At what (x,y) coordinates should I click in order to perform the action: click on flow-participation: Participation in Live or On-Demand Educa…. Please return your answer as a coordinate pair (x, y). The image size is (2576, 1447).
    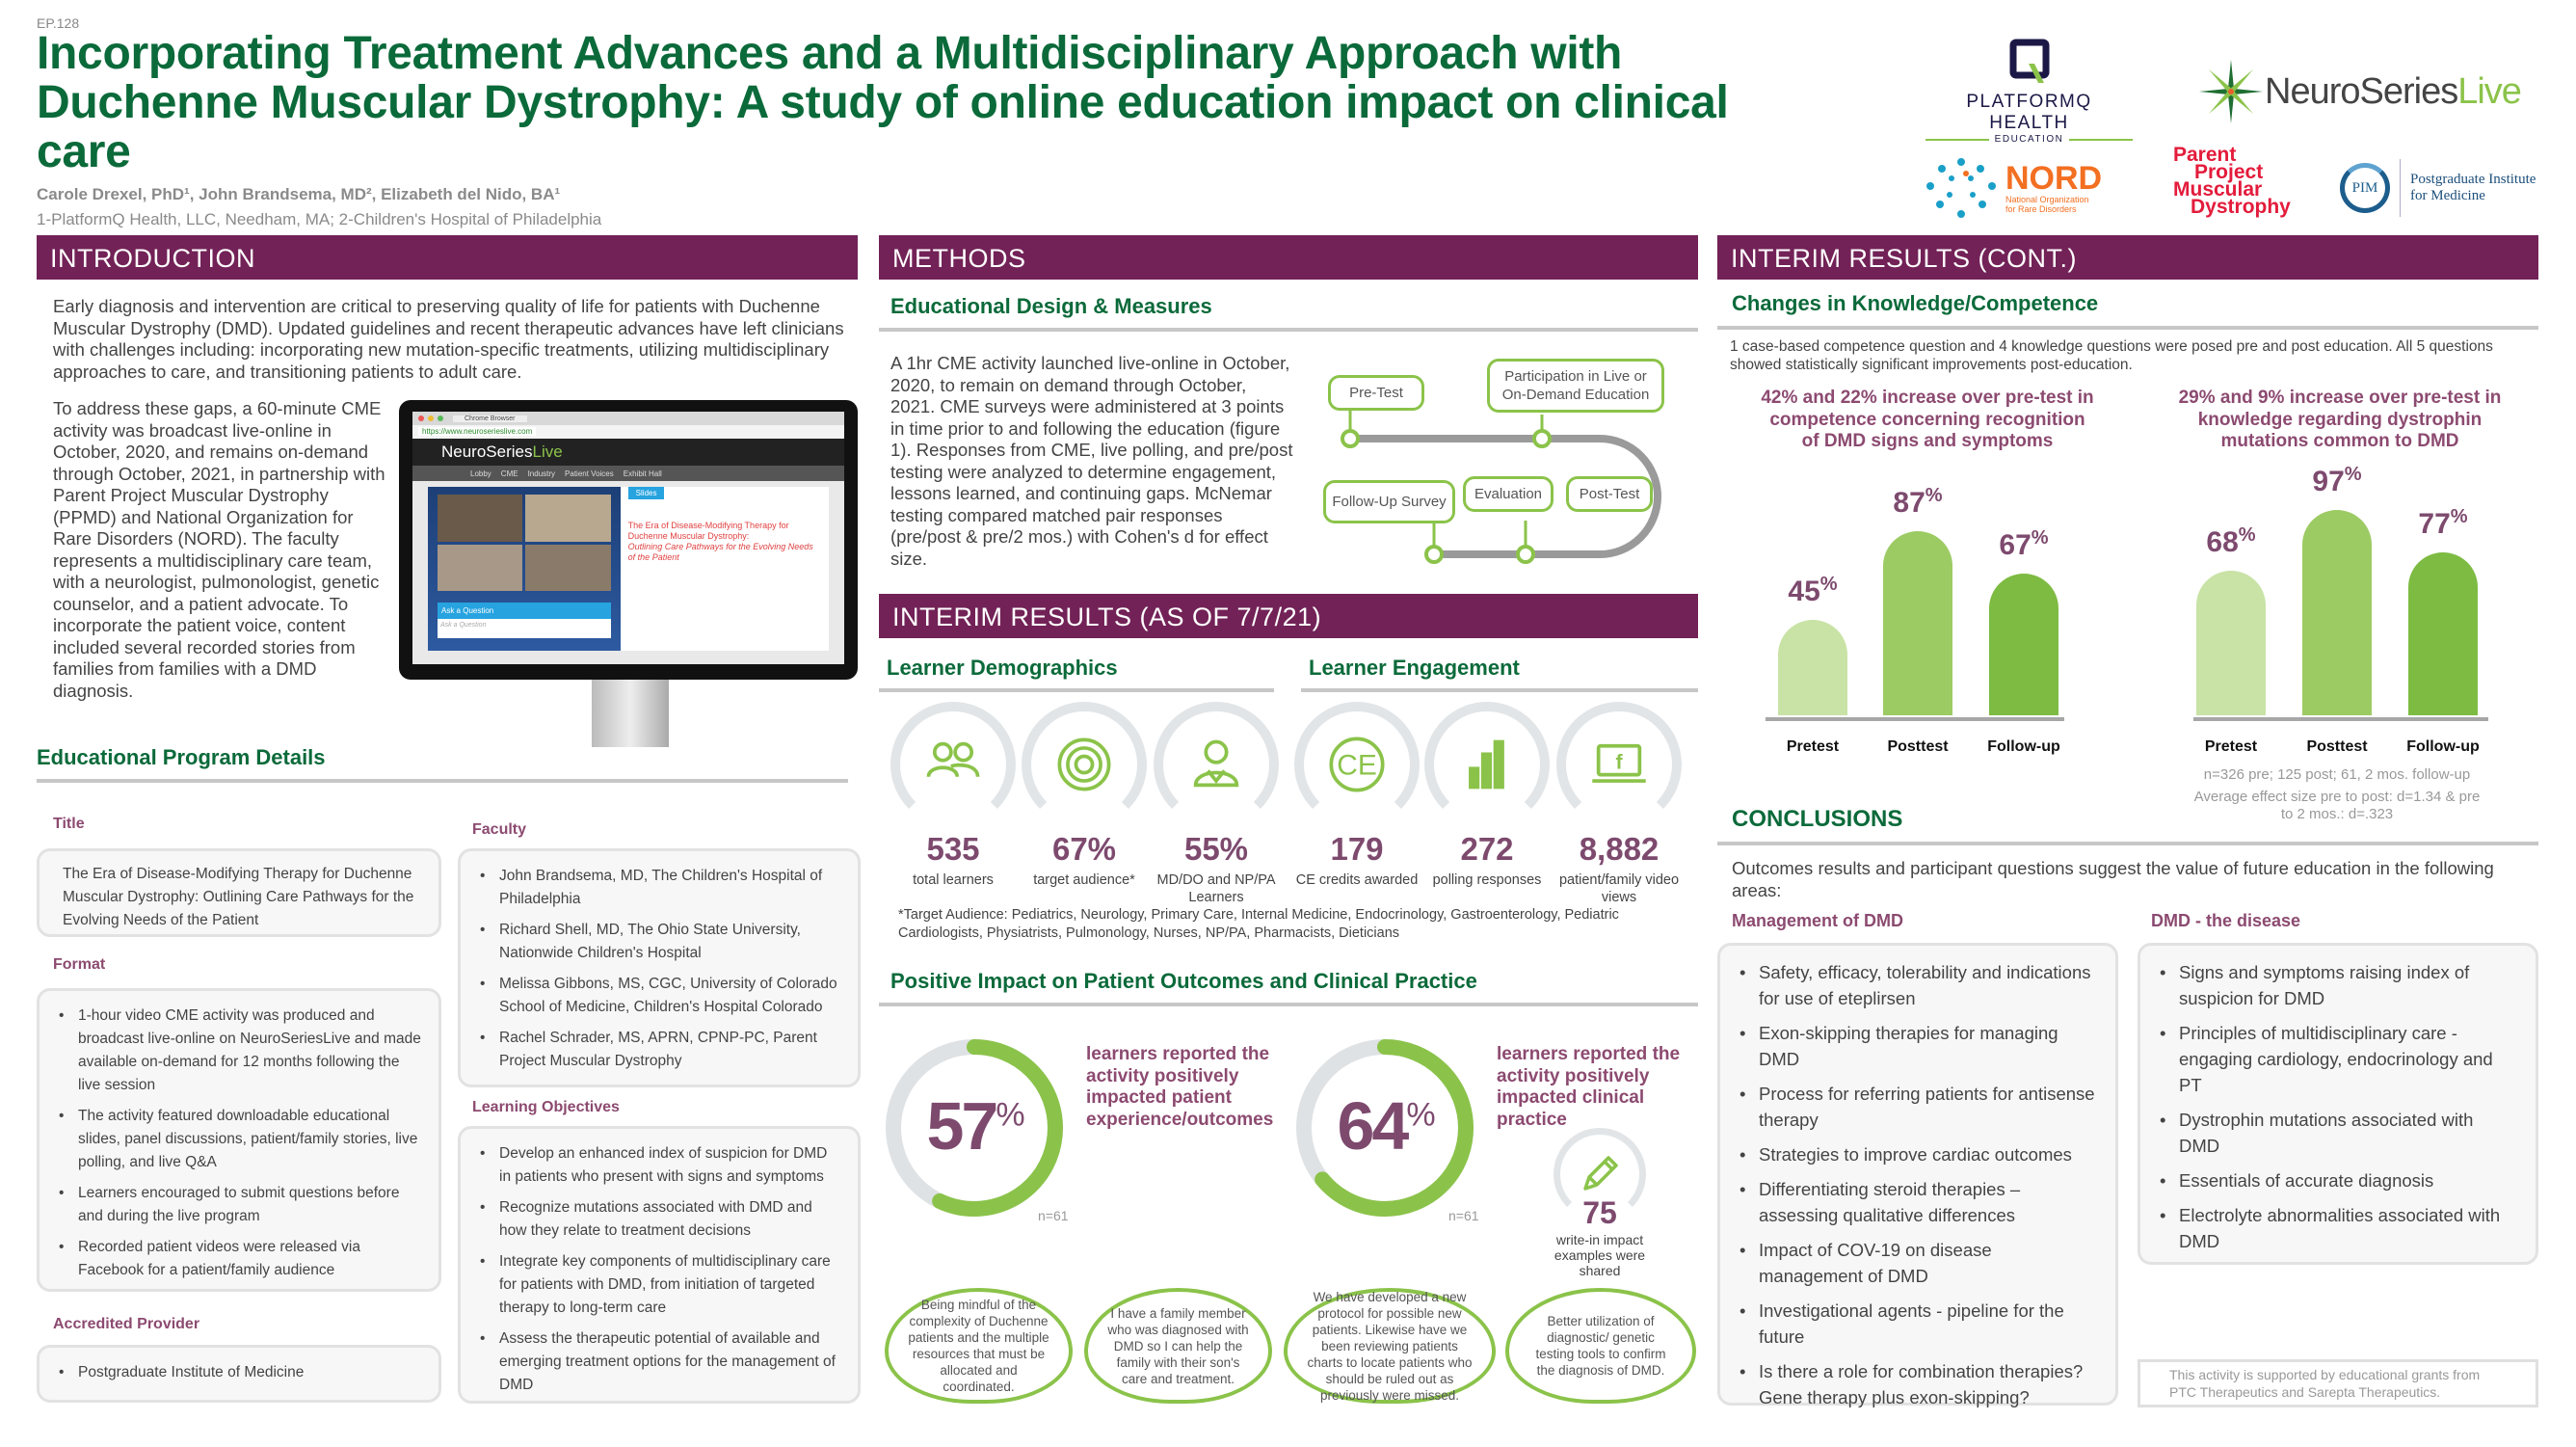
    Looking at the image, I should click on (1576, 386).